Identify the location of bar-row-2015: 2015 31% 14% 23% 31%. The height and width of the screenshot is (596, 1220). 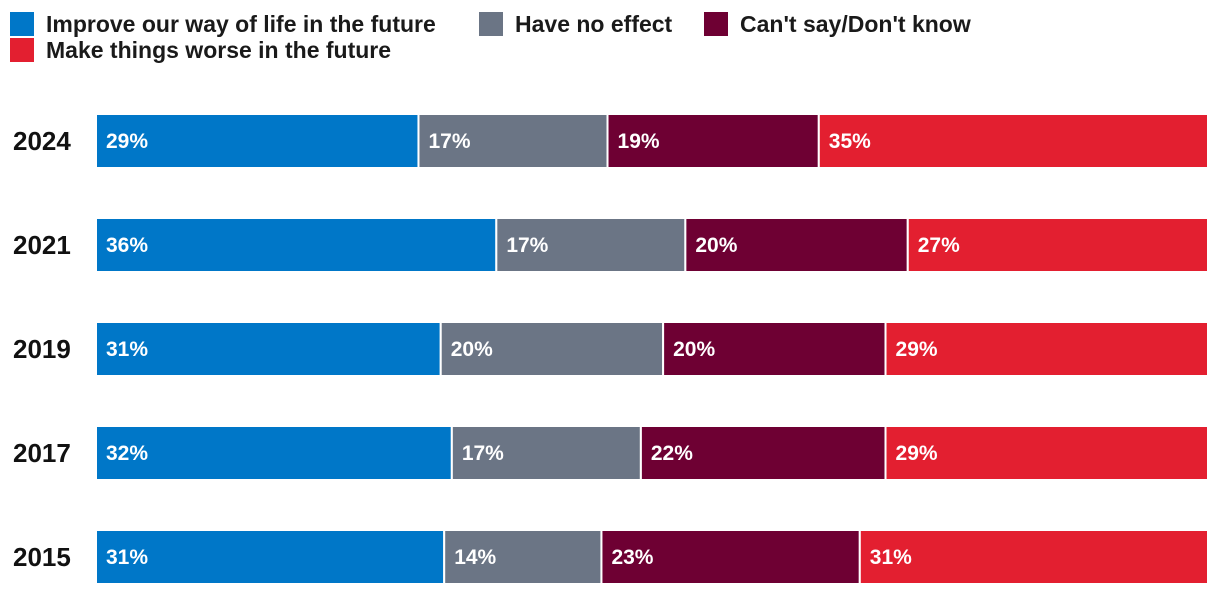
(611, 557).